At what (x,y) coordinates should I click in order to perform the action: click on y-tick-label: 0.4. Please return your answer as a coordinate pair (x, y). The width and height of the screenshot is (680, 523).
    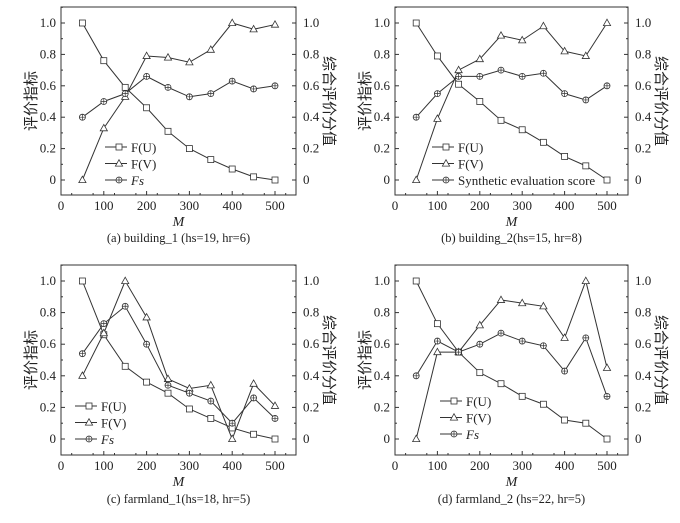
    Looking at the image, I should click on (48, 375).